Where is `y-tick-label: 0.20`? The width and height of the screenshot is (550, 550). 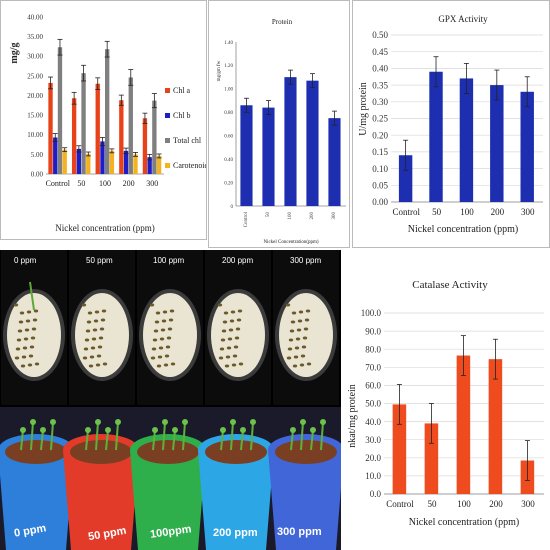
y-tick-label: 0.20 is located at coordinates (228, 183).